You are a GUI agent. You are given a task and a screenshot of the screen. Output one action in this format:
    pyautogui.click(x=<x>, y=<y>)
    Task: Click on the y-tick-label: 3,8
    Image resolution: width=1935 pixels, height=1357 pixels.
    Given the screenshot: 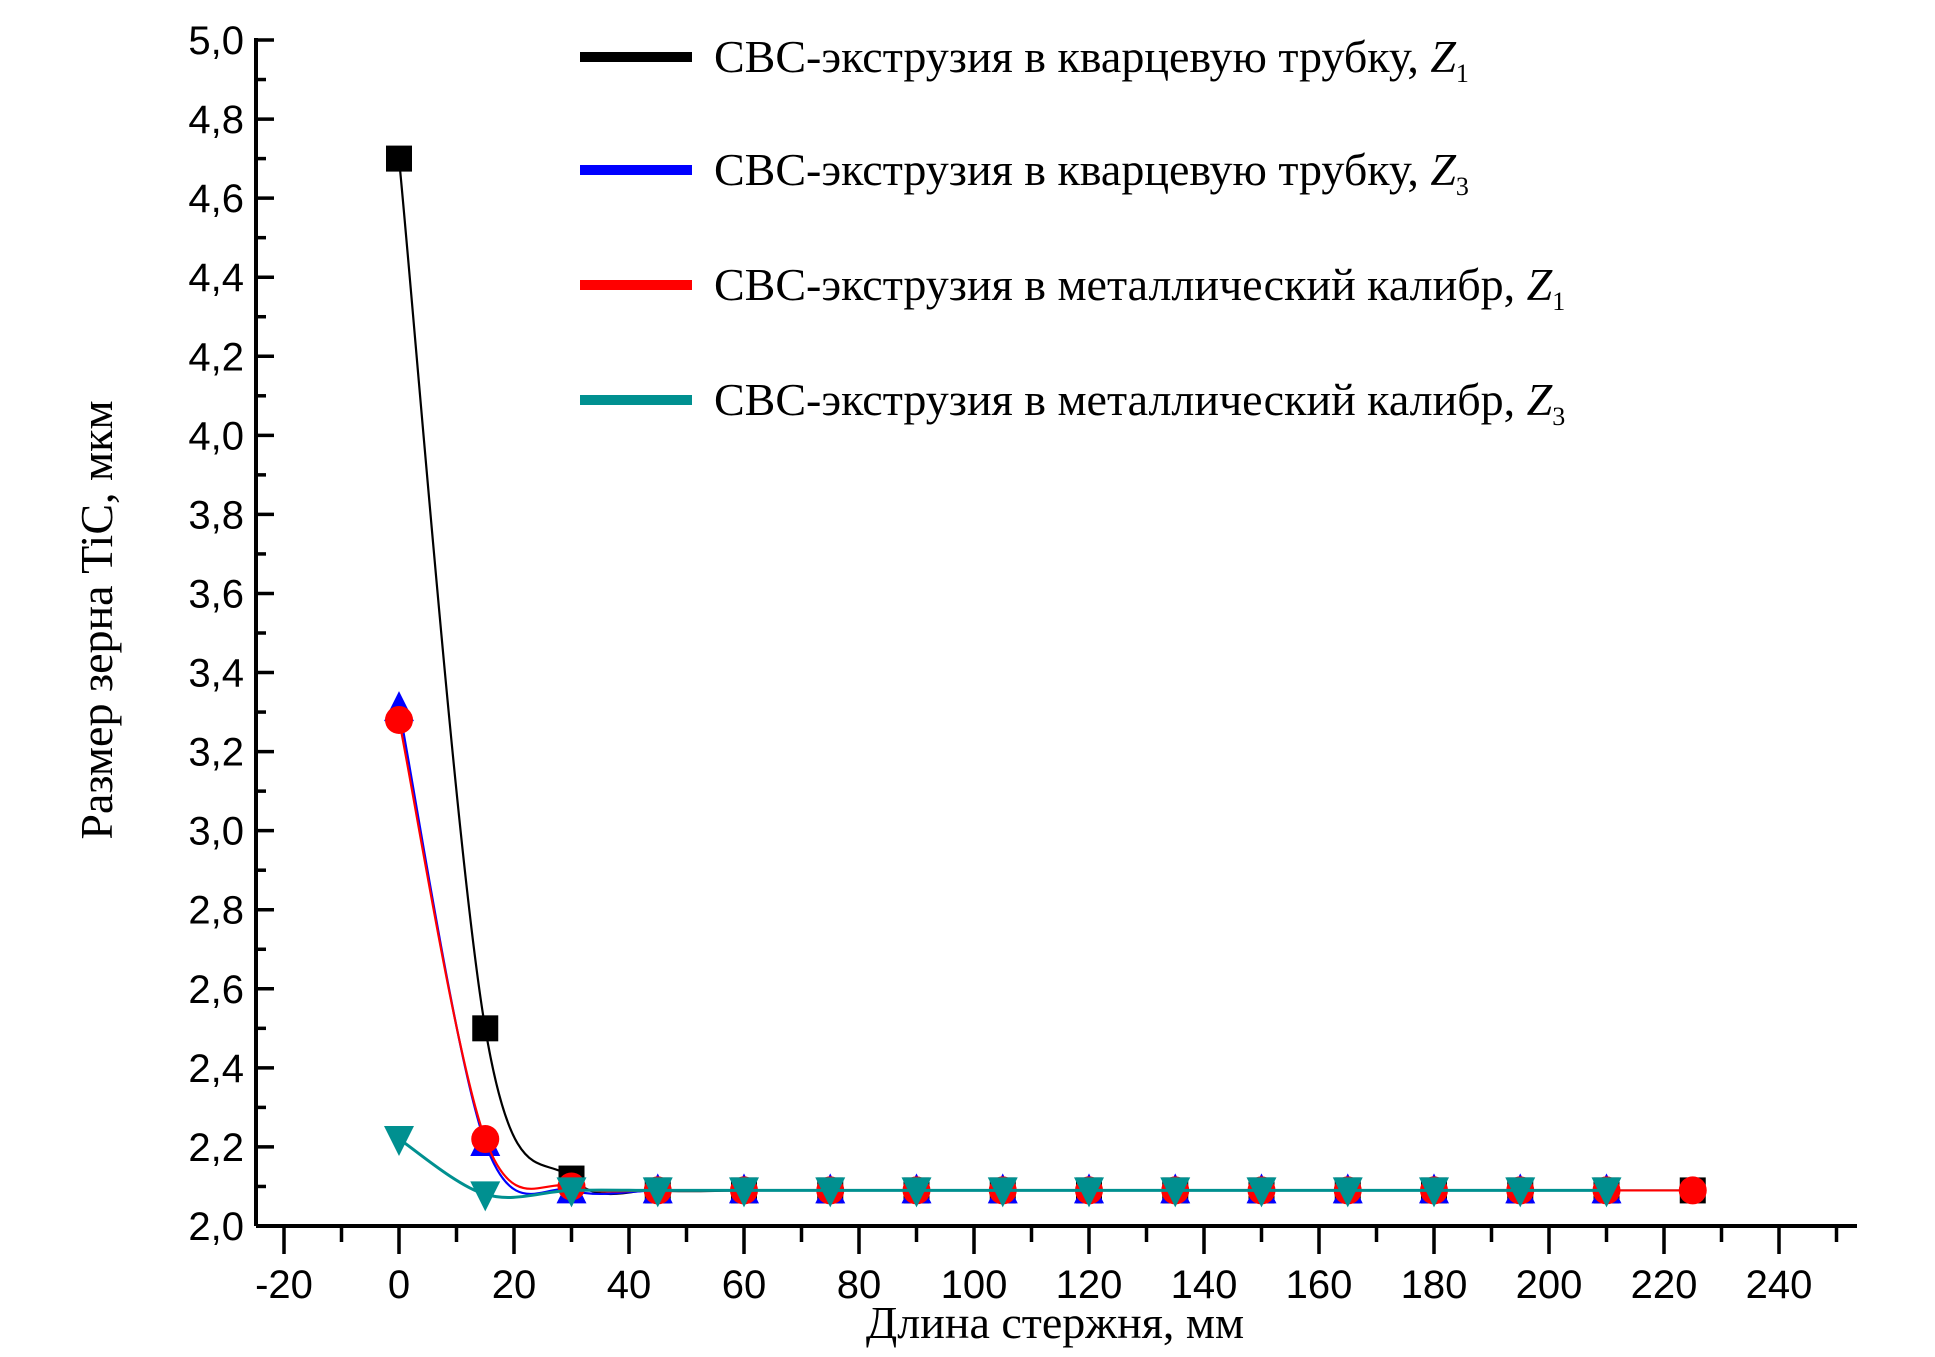 What is the action you would take?
    pyautogui.click(x=216, y=515)
    